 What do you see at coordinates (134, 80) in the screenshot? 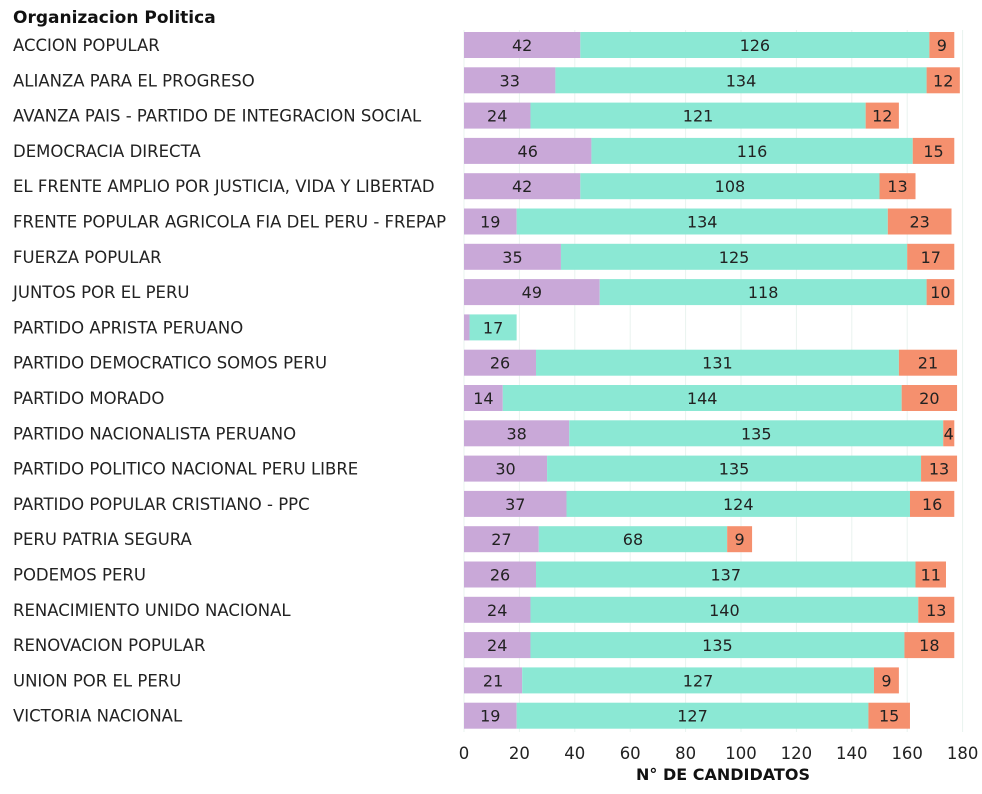
I see `category-label: ALIANZA PARA EL PROGRESO` at bounding box center [134, 80].